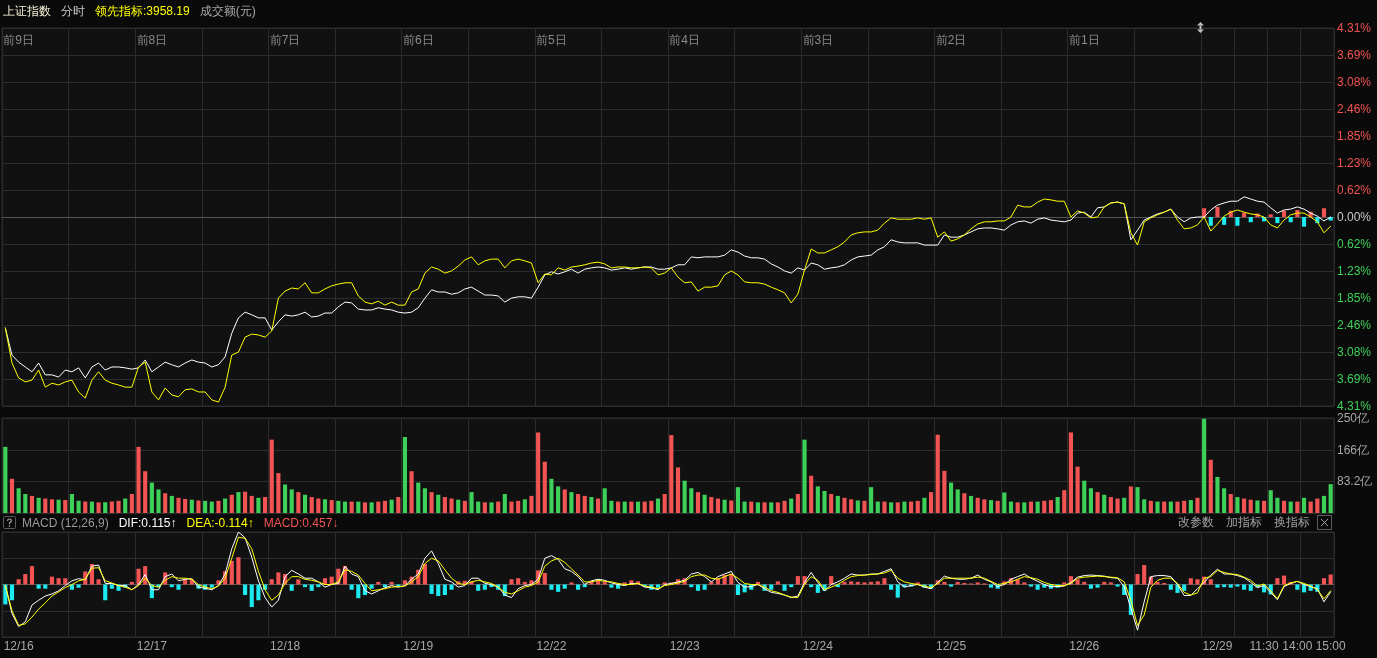 The width and height of the screenshot is (1377, 658). Describe the element at coordinates (418, 40) in the screenshot. I see `x-tick-label: 前6日` at that location.